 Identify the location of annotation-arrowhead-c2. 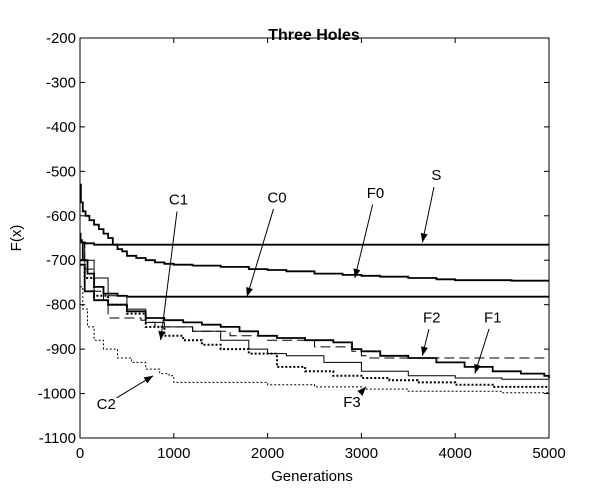
(148, 379).